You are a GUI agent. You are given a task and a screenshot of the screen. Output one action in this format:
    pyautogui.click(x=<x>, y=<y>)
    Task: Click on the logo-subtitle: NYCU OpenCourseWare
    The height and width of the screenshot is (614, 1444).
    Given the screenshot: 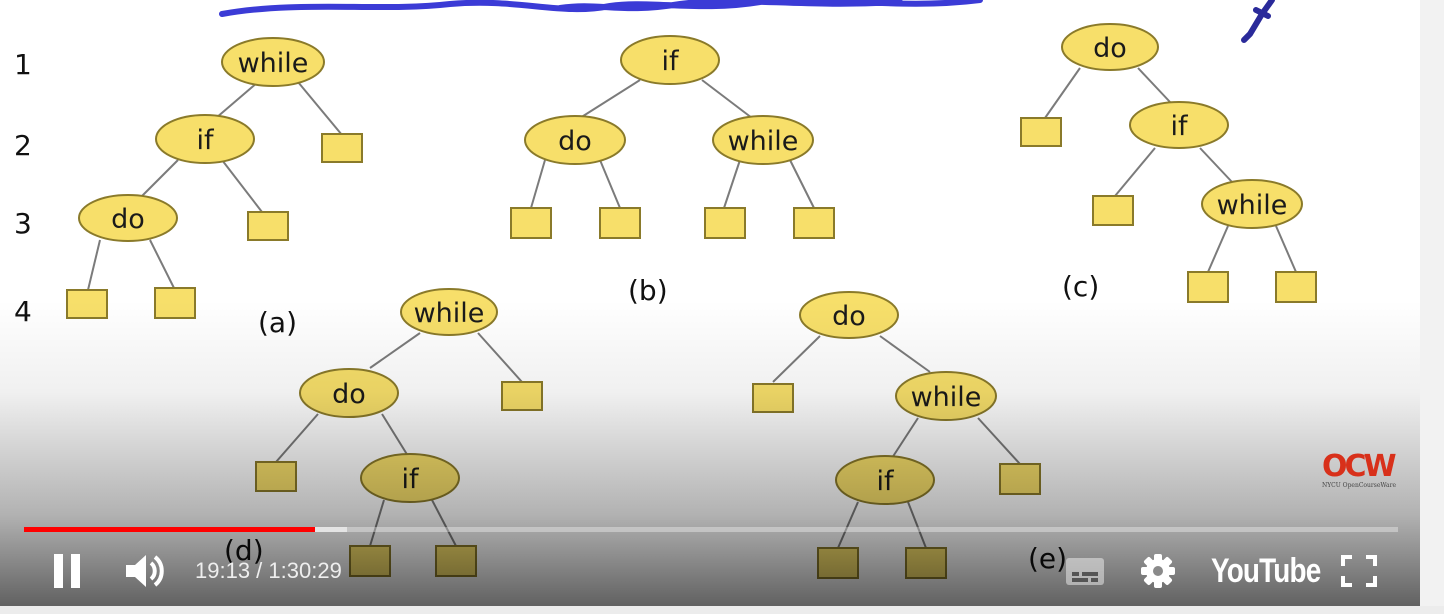 What is the action you would take?
    pyautogui.click(x=1359, y=485)
    